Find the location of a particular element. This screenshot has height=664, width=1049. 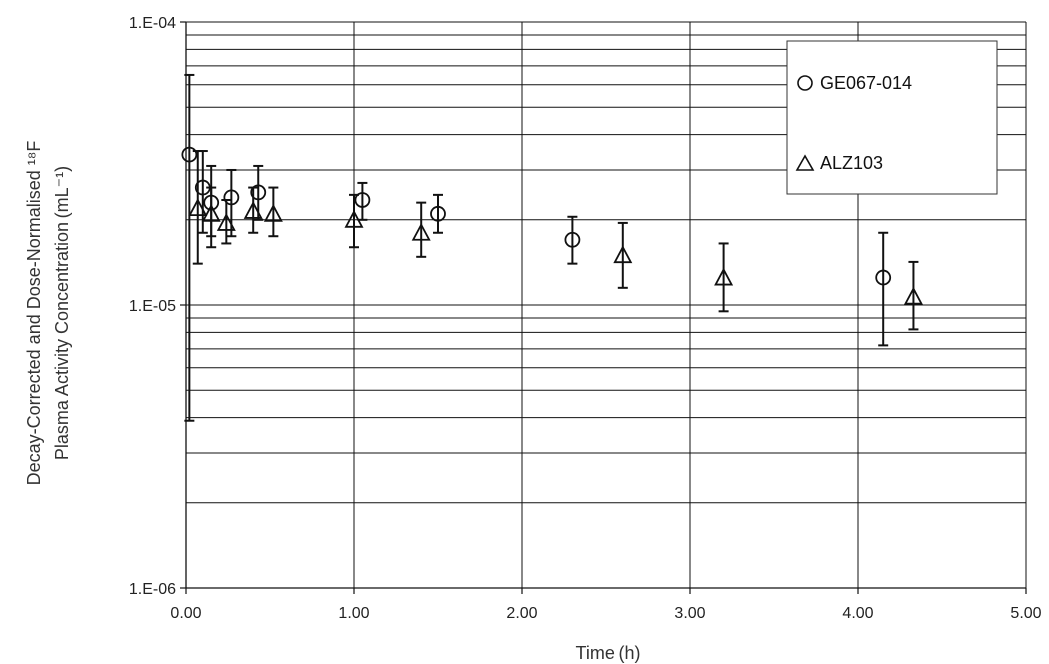

y-tick-label: 1.E-05 is located at coordinates (152, 306).